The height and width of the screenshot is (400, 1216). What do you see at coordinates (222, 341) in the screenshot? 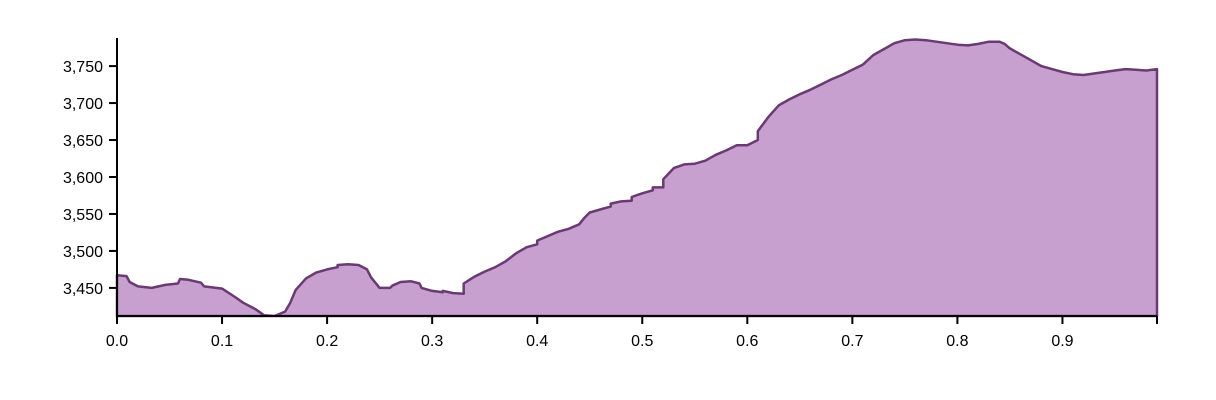
I see `x-tick-label: 0.1` at bounding box center [222, 341].